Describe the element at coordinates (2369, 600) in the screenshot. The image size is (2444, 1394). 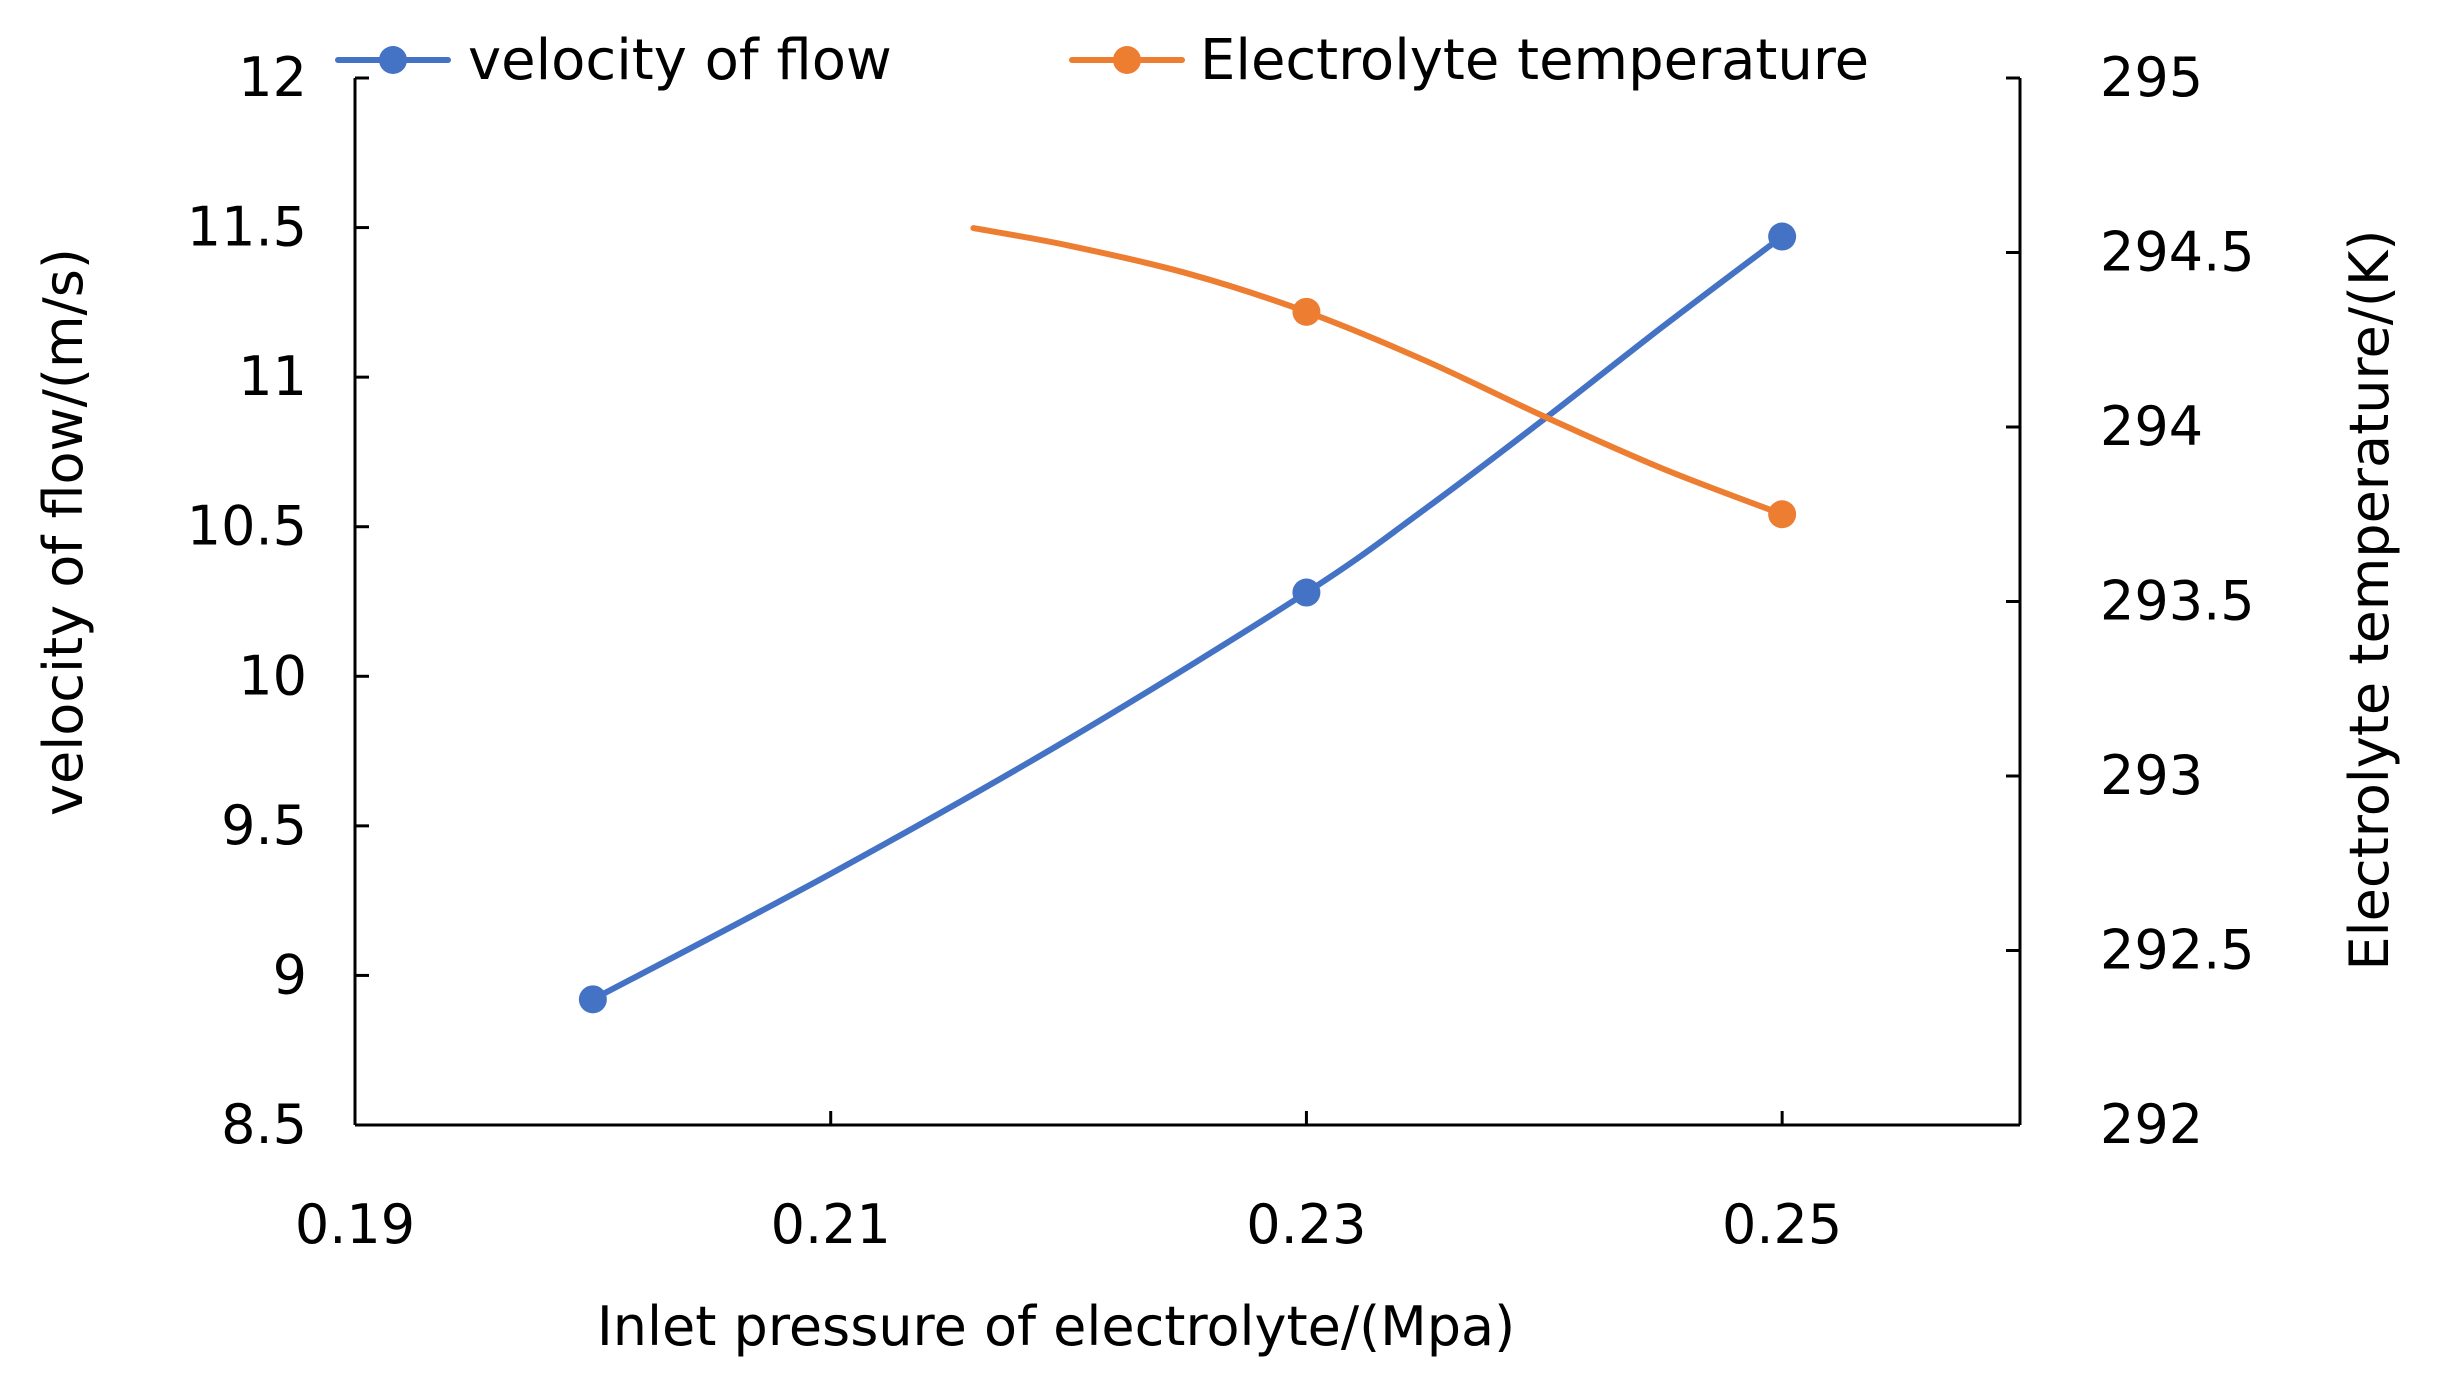
I see `y2-axis-title: Electrolyte temperature/(K)` at that location.